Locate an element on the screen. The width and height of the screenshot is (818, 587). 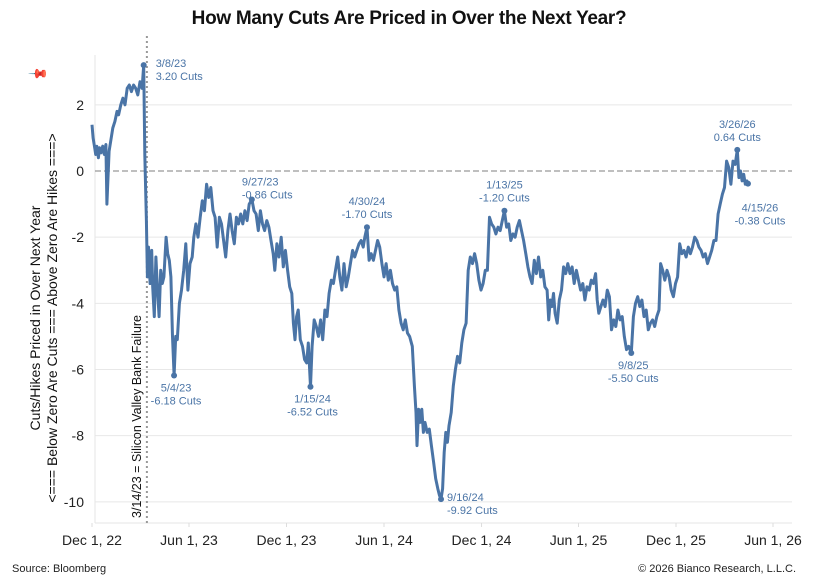
annotation-value: 3.20 Cuts is located at coordinates (180, 77).